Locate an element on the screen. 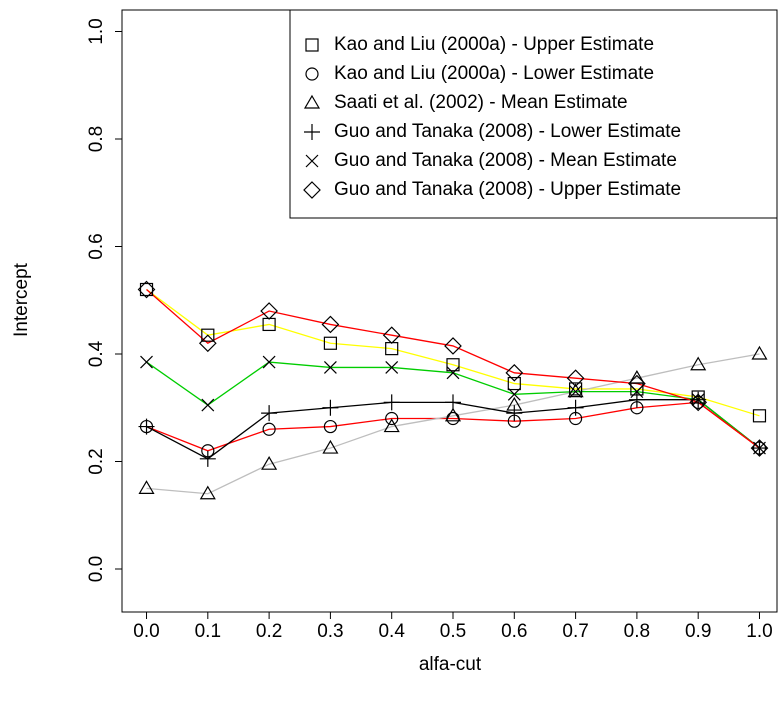  x-axis-label: alfa-cut is located at coordinates (450, 664).